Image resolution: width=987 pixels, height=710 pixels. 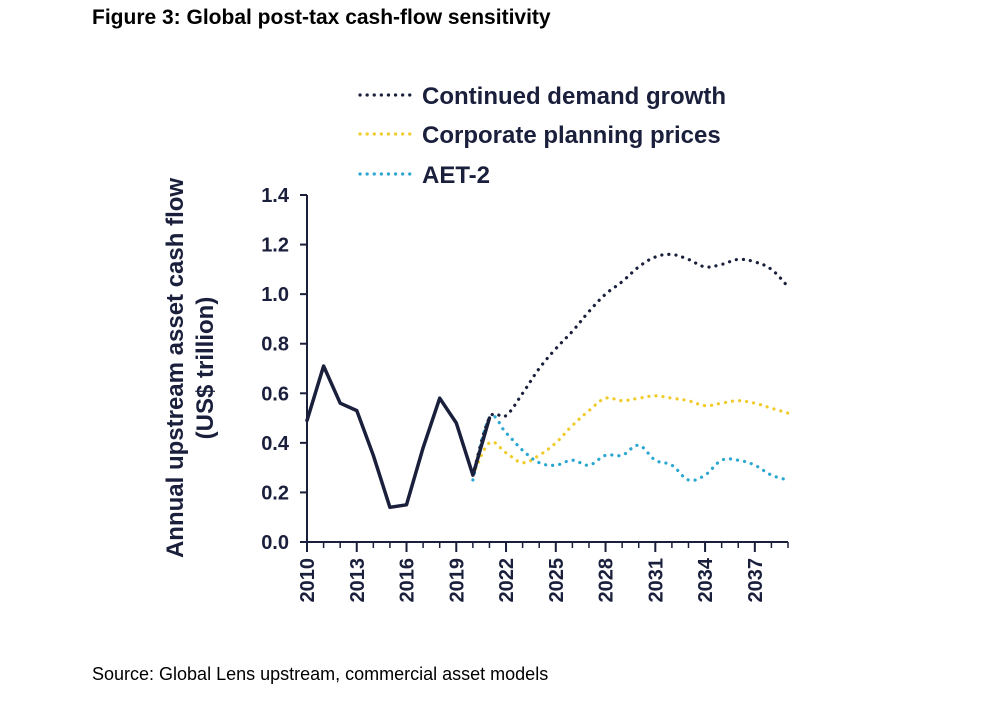 I want to click on x-tick-label: 2034, so click(x=706, y=579).